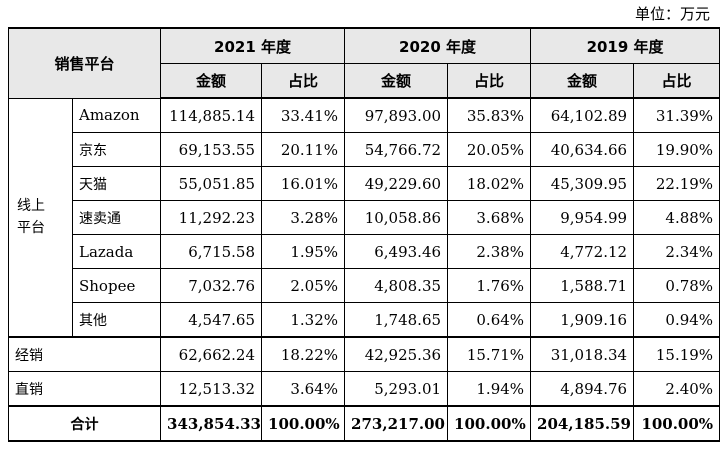 This screenshot has height=449, width=722. I want to click on header-year-2020: 2020 年度, so click(438, 45).